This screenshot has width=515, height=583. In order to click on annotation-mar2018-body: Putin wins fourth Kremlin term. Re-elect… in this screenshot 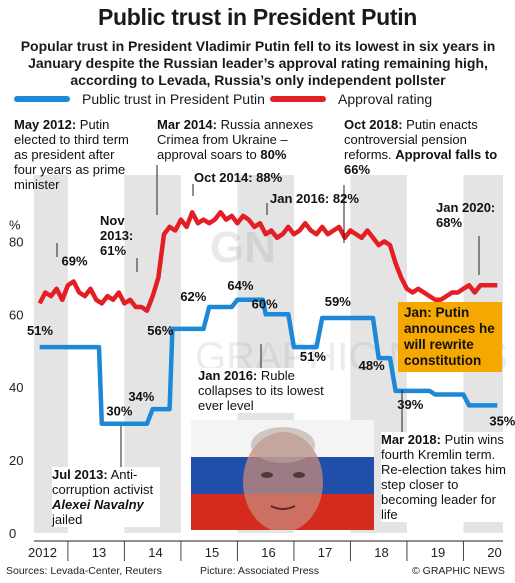, I will do `click(443, 477)`.